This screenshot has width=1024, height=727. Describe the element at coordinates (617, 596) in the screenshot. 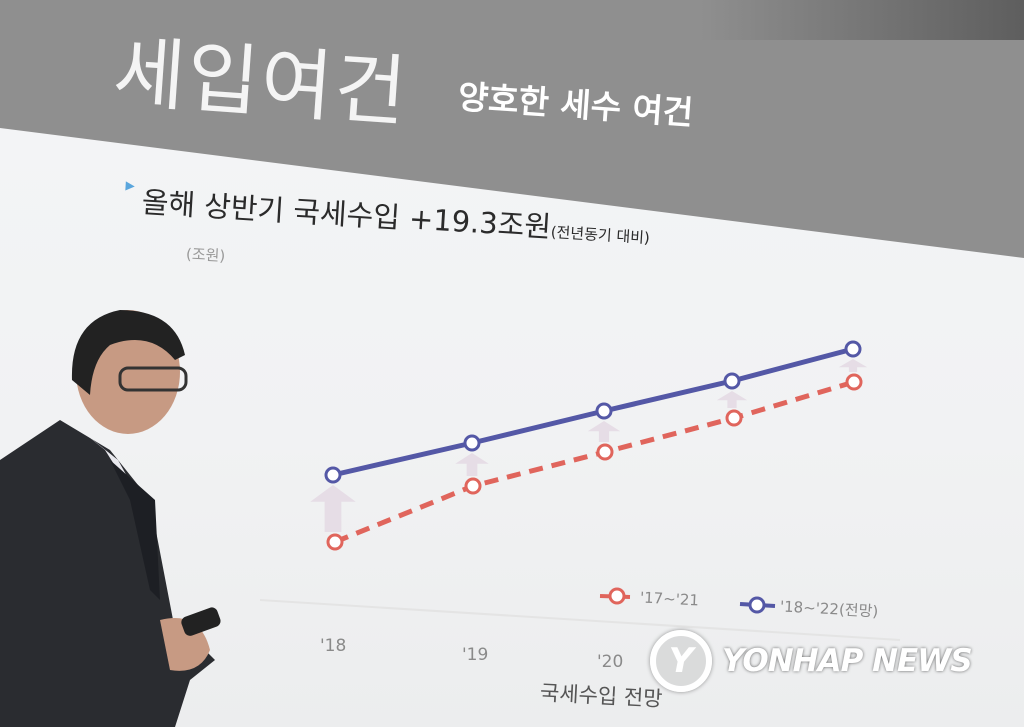

I see `legend-red-marker` at that location.